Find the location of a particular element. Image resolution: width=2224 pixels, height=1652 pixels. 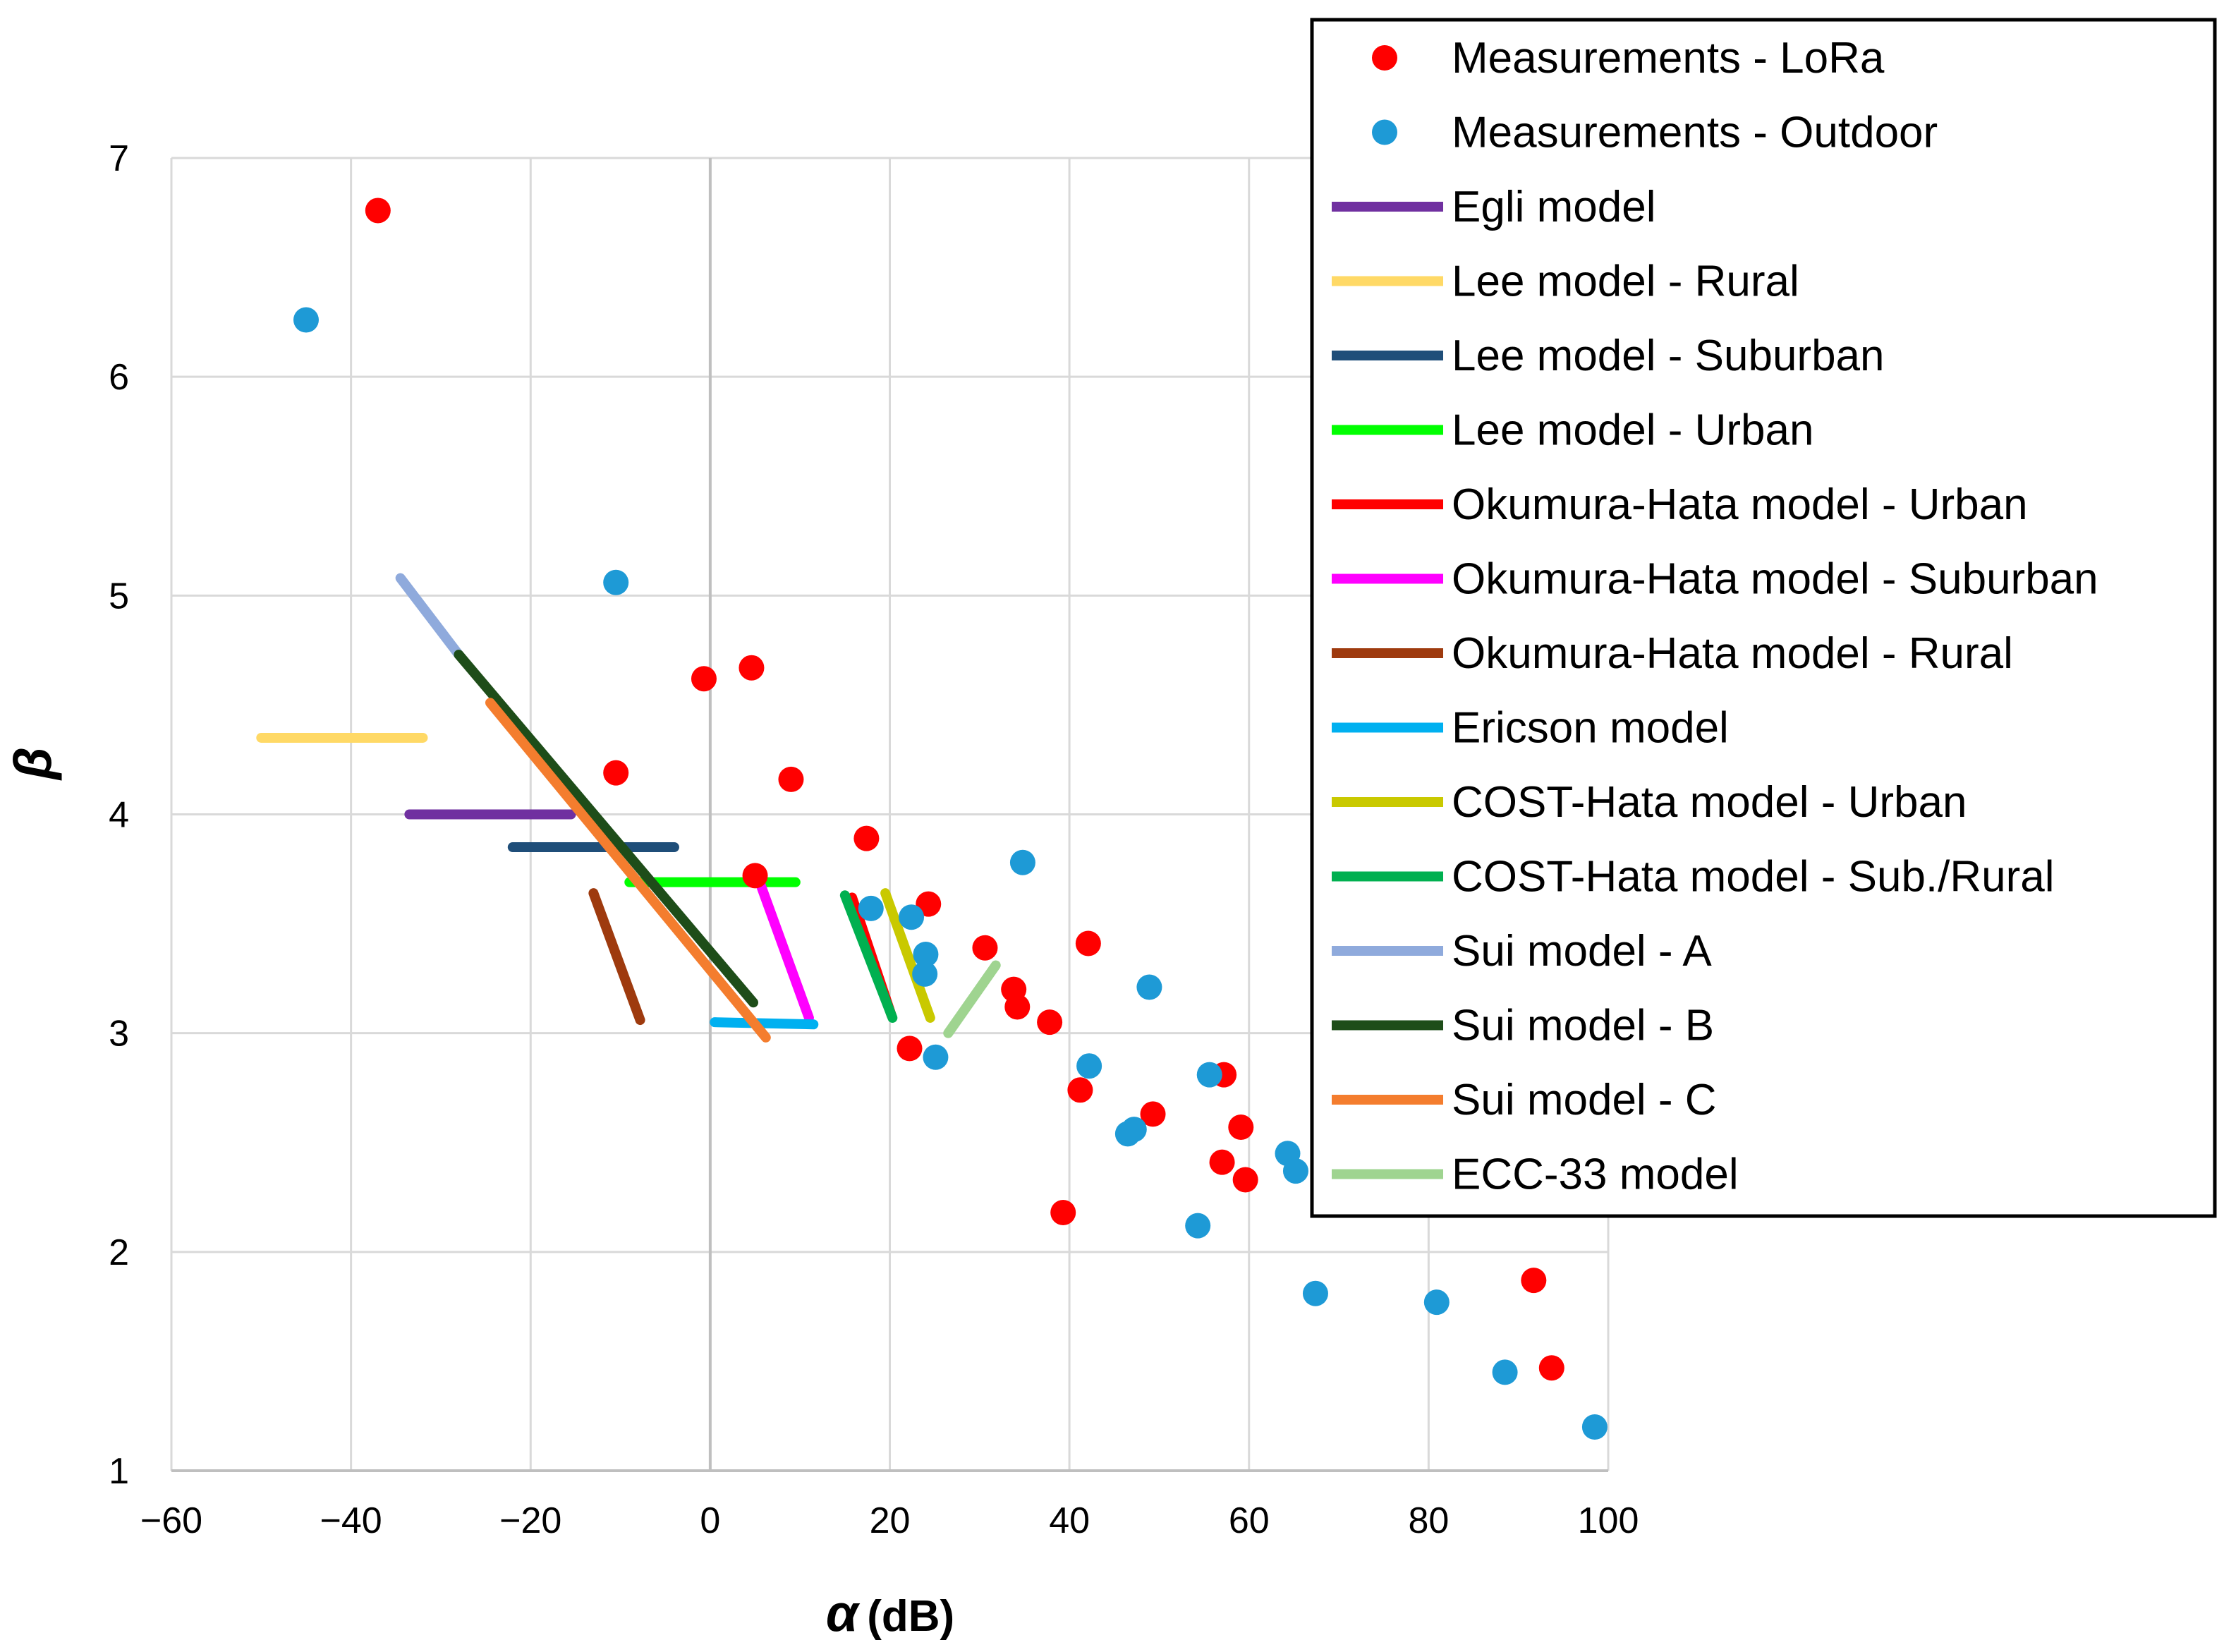

y-tick-label: 4 is located at coordinates (119, 816).